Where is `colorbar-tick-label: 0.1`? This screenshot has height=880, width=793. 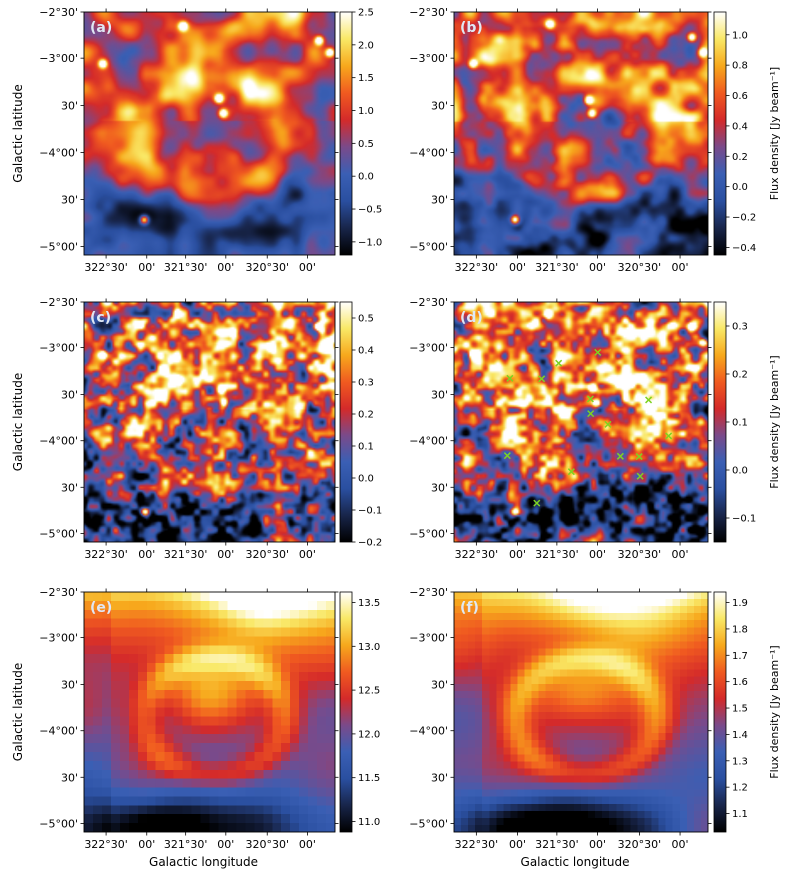 colorbar-tick-label: 0.1 is located at coordinates (366, 447).